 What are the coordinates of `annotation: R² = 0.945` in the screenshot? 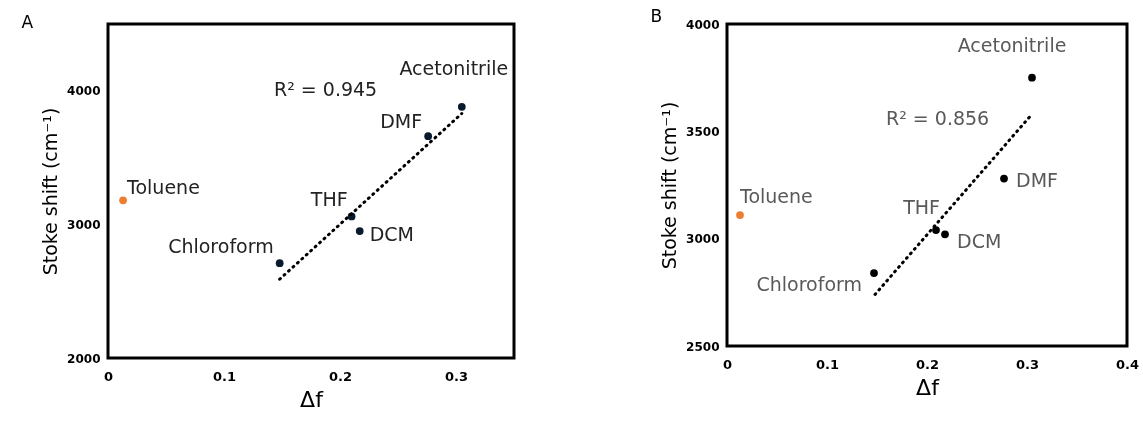 It's located at (326, 89).